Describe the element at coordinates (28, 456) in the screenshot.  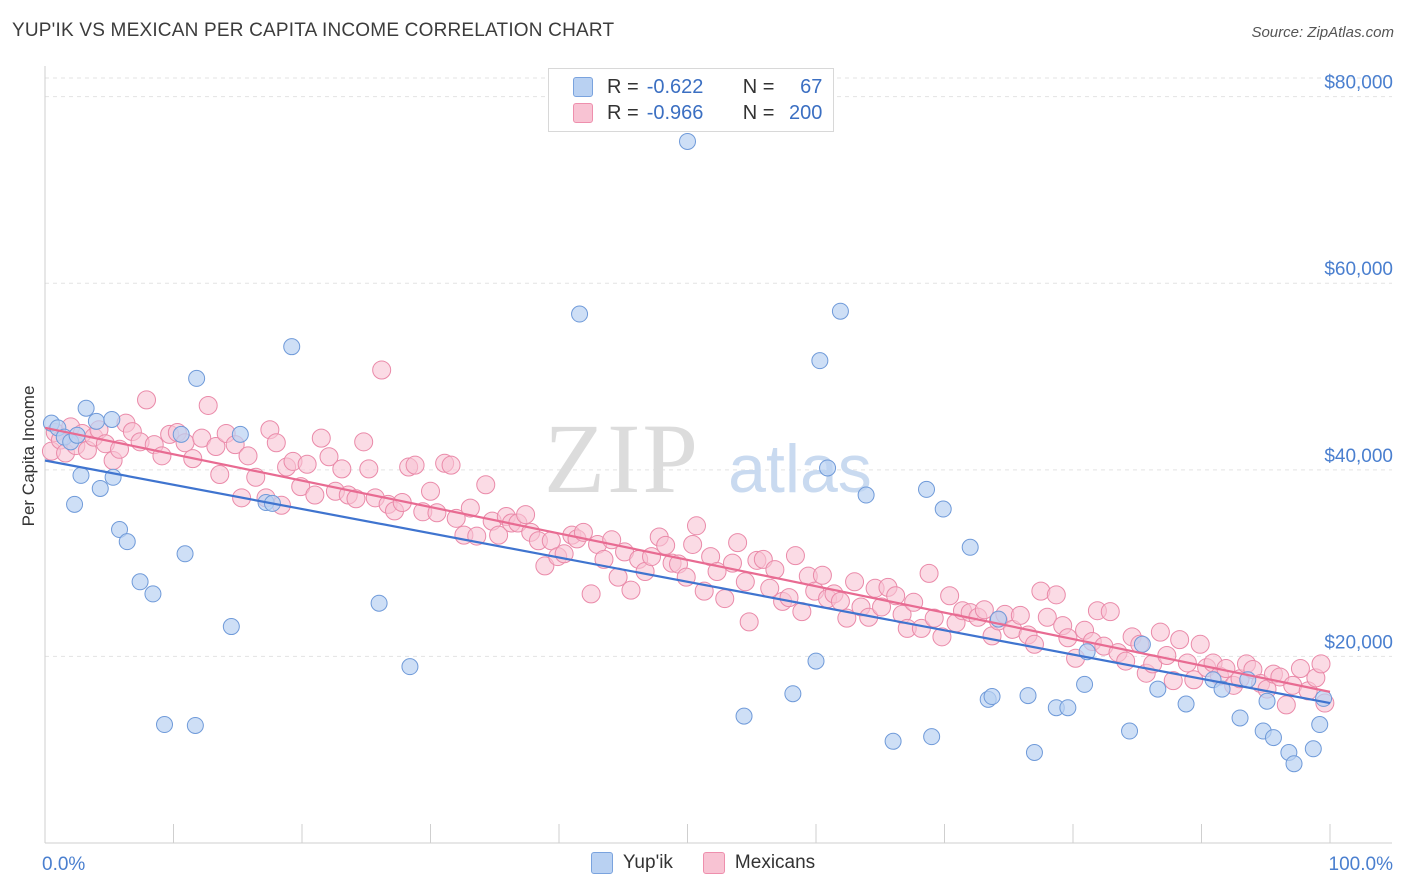
I see `y-axis-label: Per Capita Income` at that location.